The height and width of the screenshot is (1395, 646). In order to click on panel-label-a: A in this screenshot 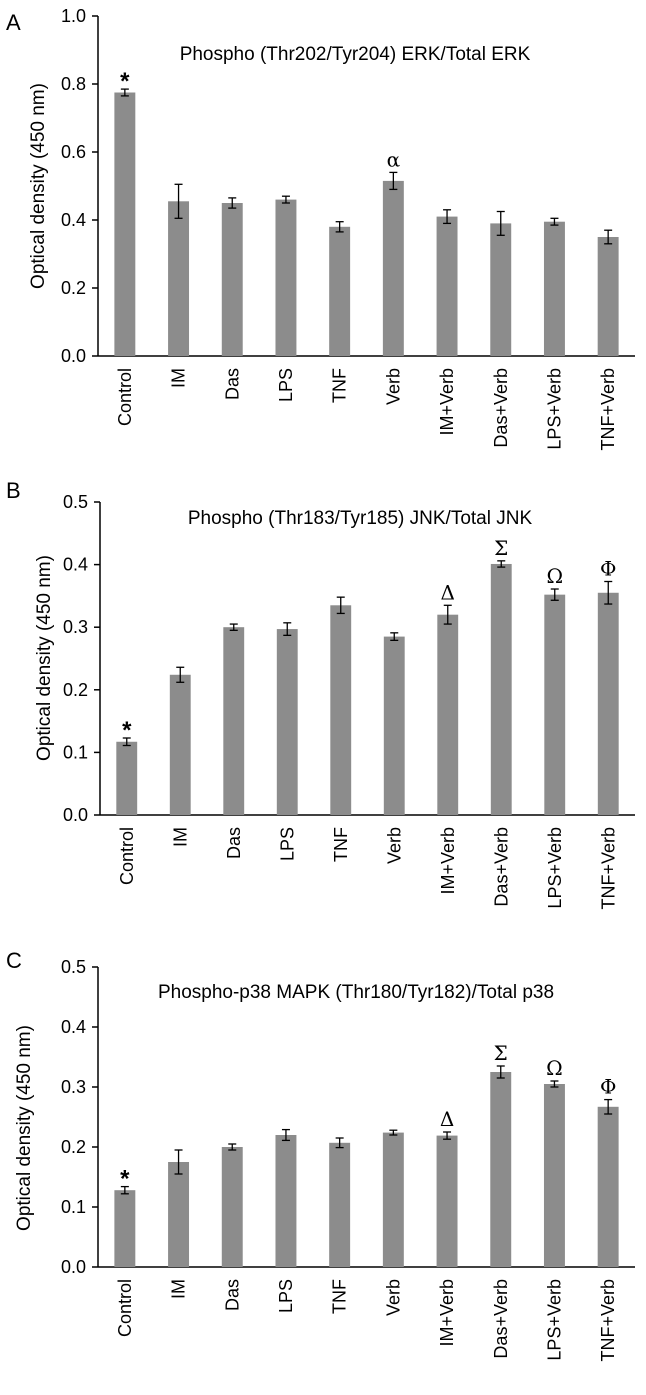, I will do `click(13, 22)`.